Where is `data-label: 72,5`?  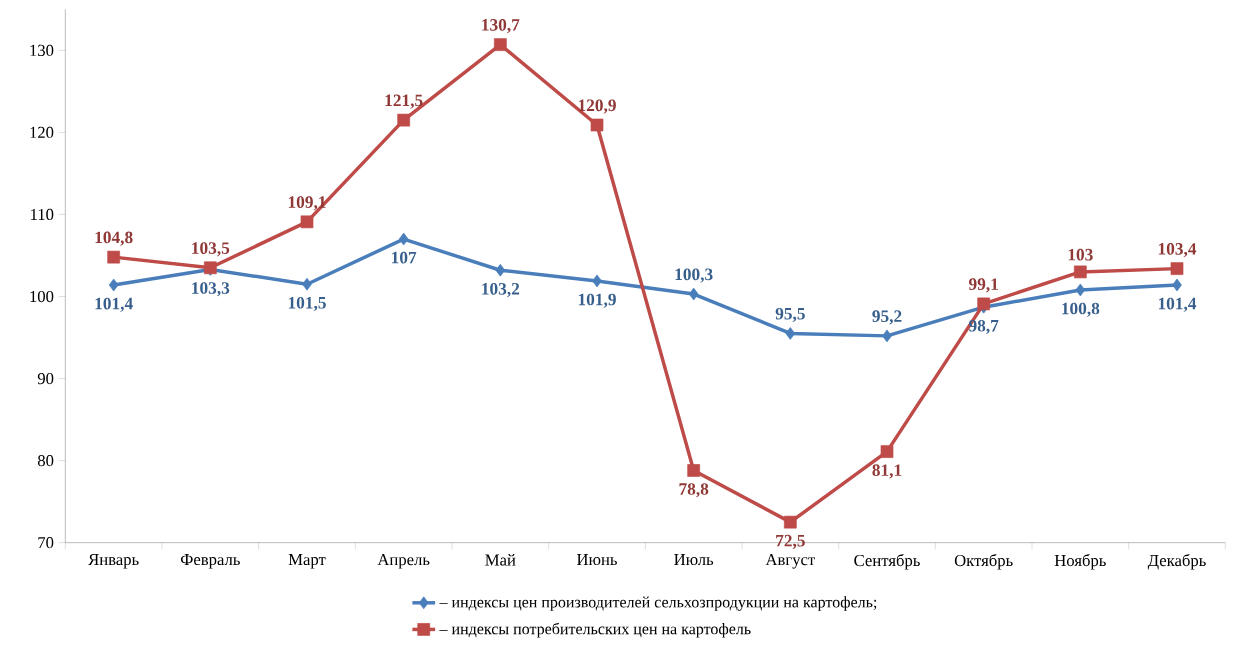 data-label: 72,5 is located at coordinates (790, 542).